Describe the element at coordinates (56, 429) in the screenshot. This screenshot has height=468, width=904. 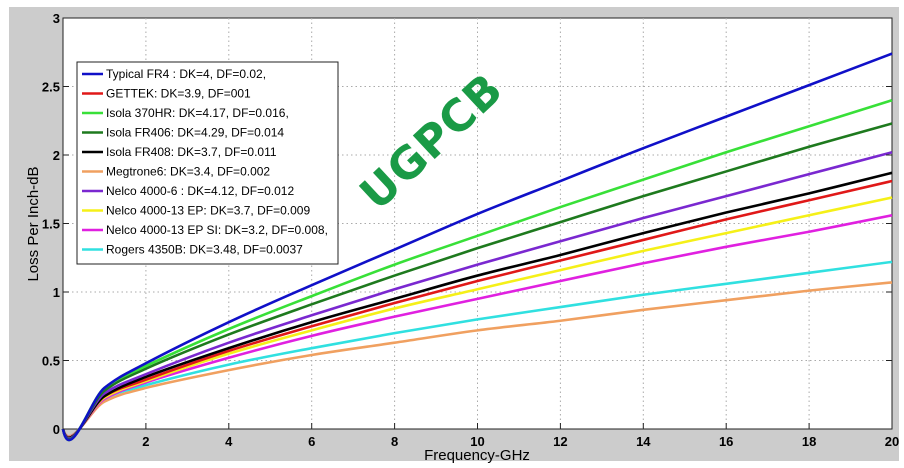
I see `y-tick-label: 0` at that location.